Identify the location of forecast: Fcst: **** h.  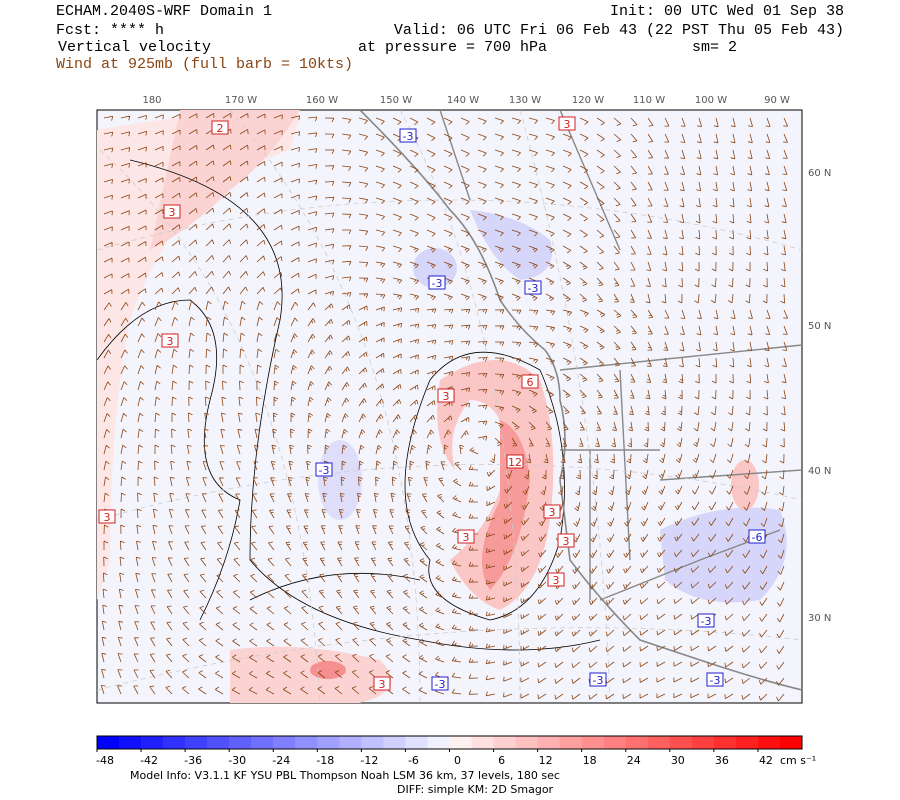
(110, 30).